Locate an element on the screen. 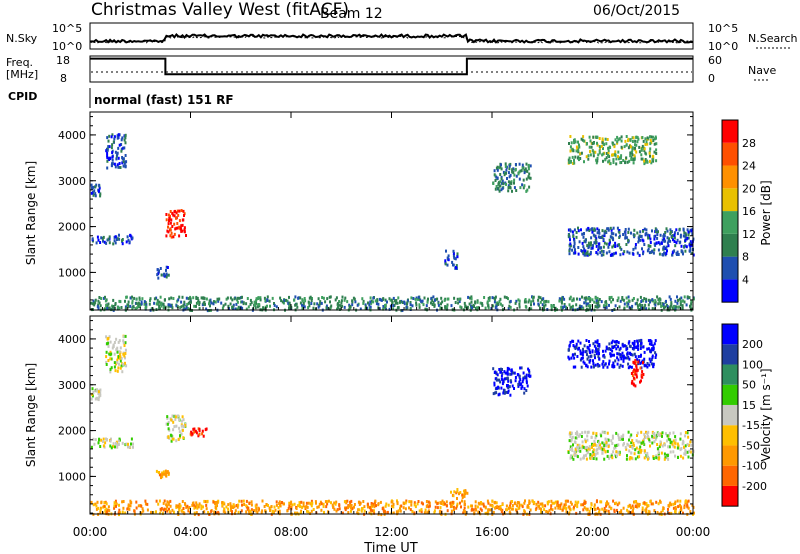  nave-label: Nave is located at coordinates (762, 70).